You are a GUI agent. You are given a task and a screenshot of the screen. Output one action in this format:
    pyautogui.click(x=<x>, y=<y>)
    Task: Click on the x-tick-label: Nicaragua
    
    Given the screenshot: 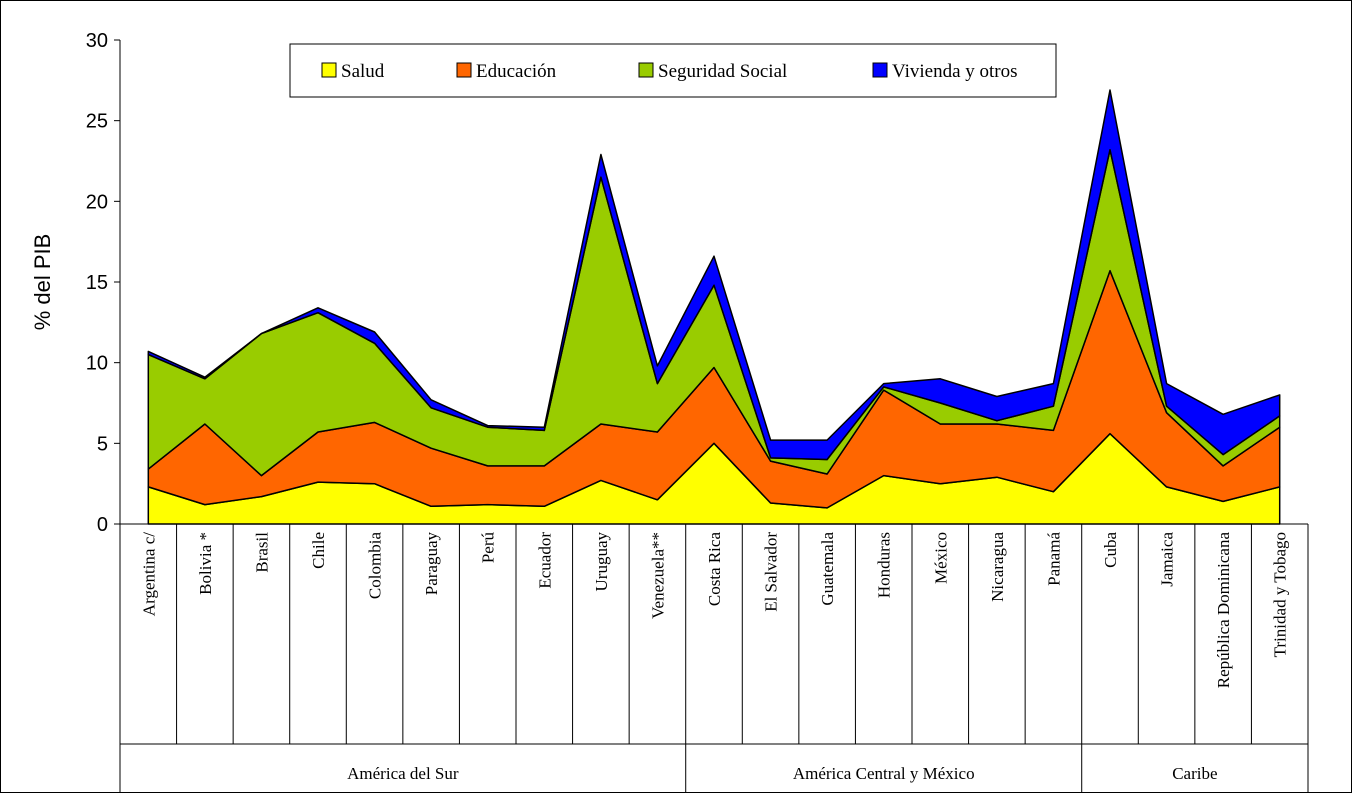 What is the action you would take?
    pyautogui.click(x=997, y=567)
    